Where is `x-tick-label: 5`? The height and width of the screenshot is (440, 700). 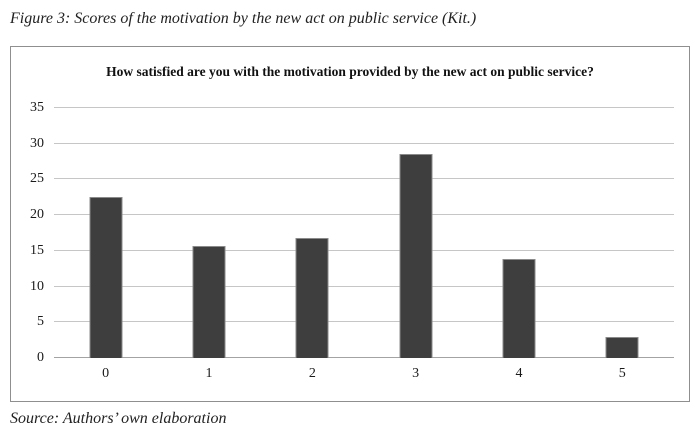 x-tick-label: 5 is located at coordinates (622, 373).